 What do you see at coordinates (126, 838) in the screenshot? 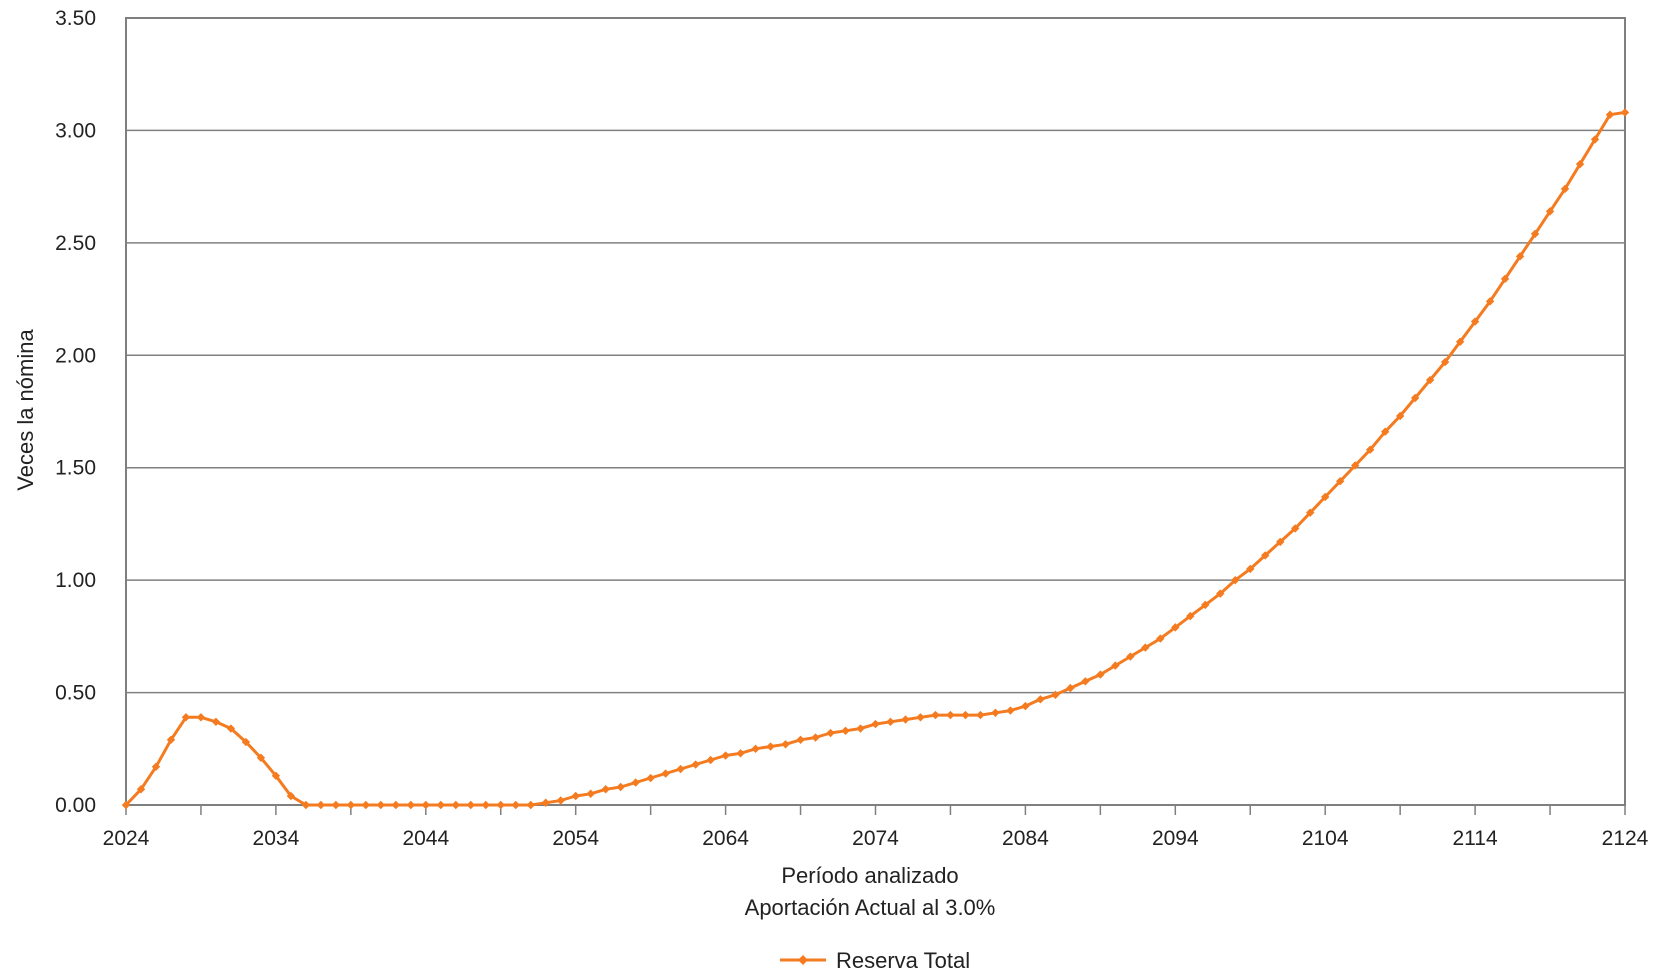
I see `x-tick-label: 2024` at bounding box center [126, 838].